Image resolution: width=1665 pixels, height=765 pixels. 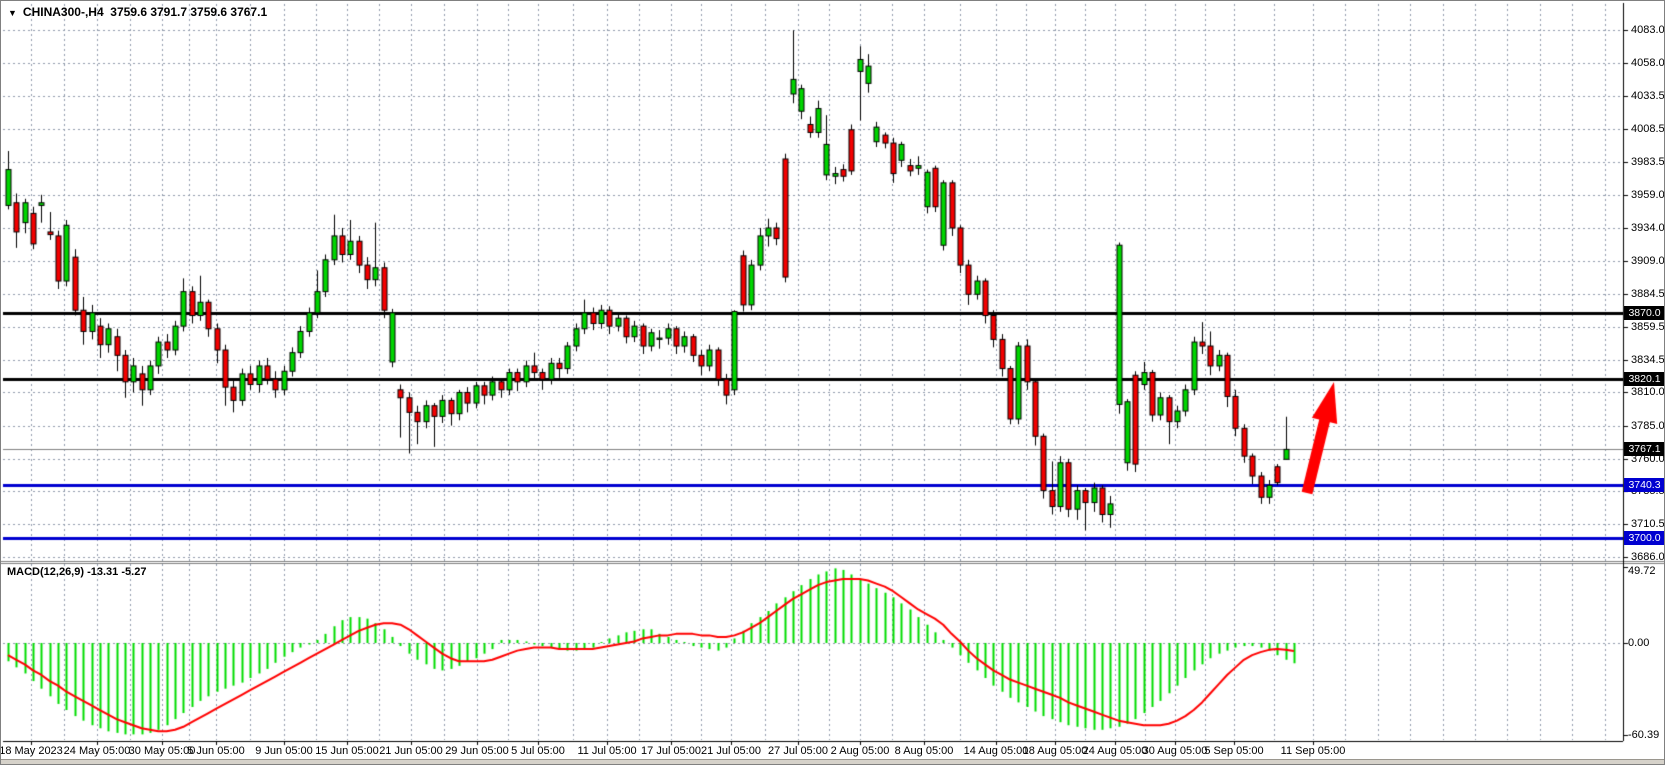 What do you see at coordinates (924, 751) in the screenshot?
I see `date-tick-label: 8 Aug 05:00` at bounding box center [924, 751].